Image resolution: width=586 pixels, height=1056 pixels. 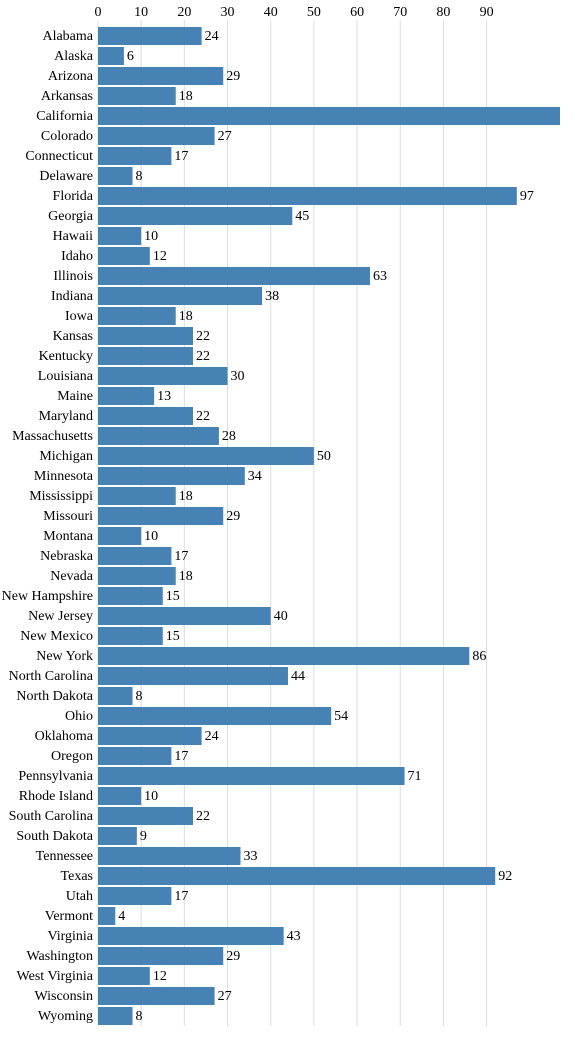 What do you see at coordinates (67, 556) in the screenshot?
I see `y-tick-label: Nebraska` at bounding box center [67, 556].